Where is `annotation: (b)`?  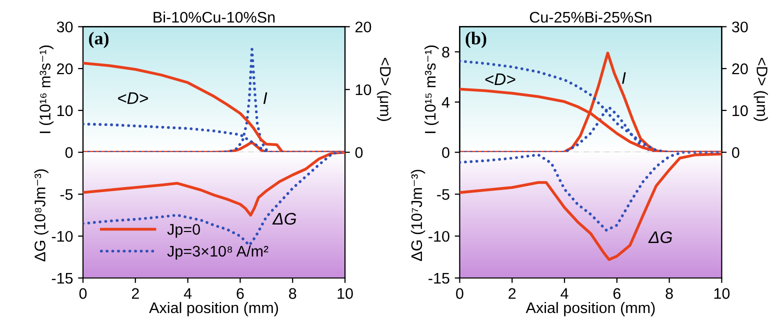
annotation: (b) is located at coordinates (476, 40).